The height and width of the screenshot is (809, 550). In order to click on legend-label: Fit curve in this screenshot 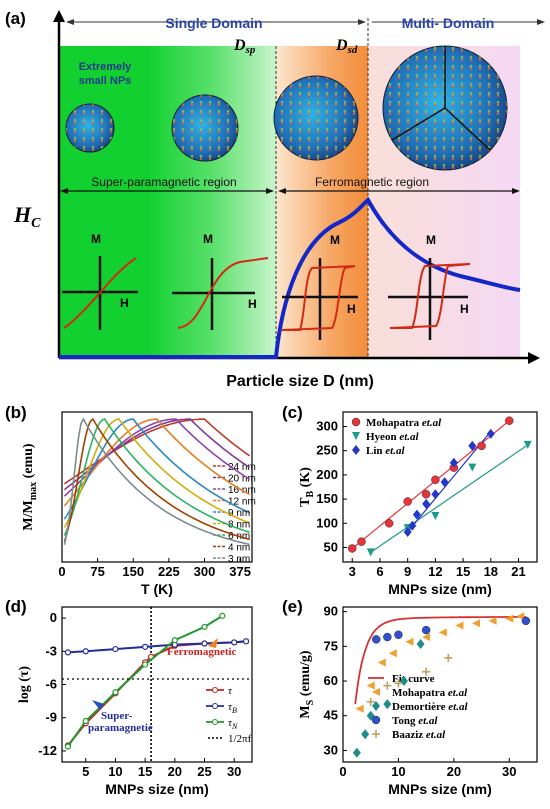, I will do `click(413, 679)`.